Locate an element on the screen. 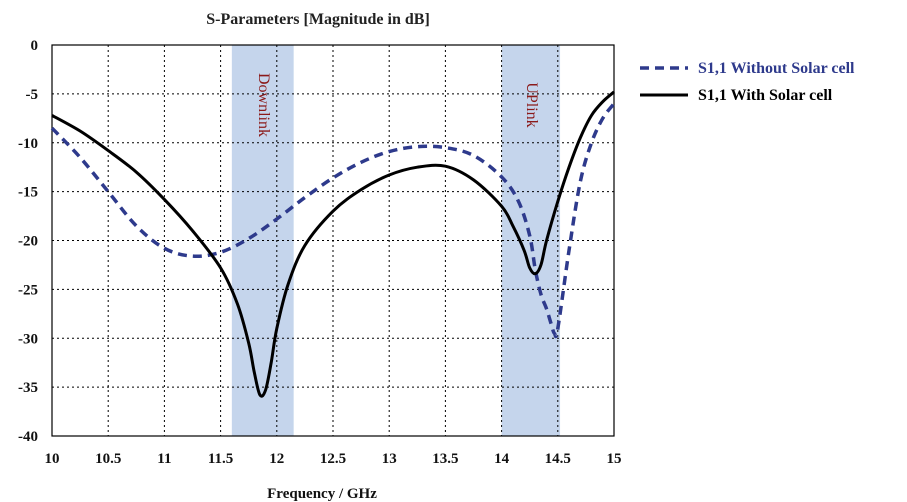 The width and height of the screenshot is (907, 502). x-tick-label: 10.5 is located at coordinates (108, 459).